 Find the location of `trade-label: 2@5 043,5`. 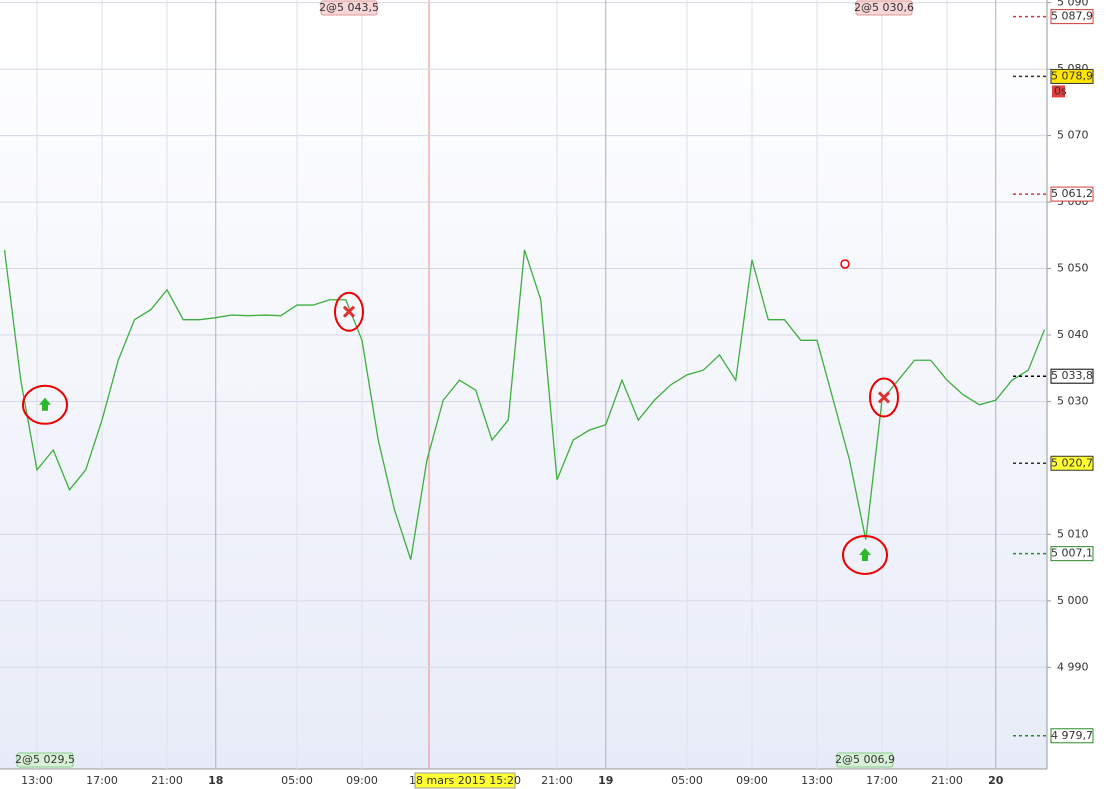

trade-label: 2@5 043,5 is located at coordinates (349, 7).